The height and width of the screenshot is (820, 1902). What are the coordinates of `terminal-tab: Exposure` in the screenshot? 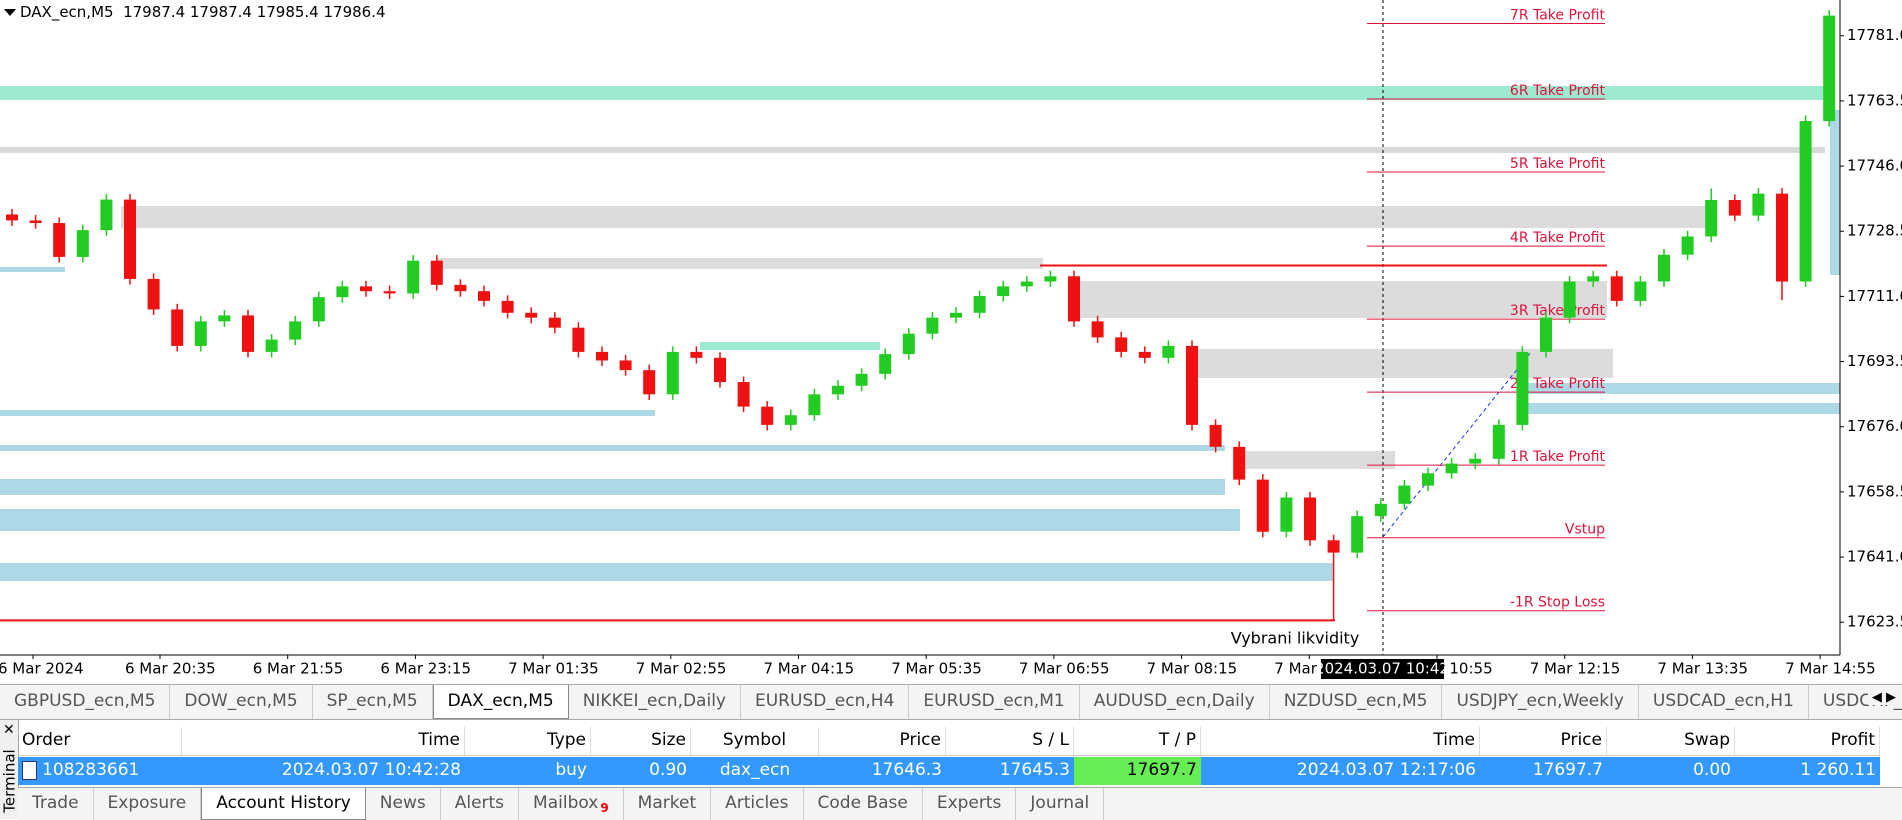 It's located at (148, 804).